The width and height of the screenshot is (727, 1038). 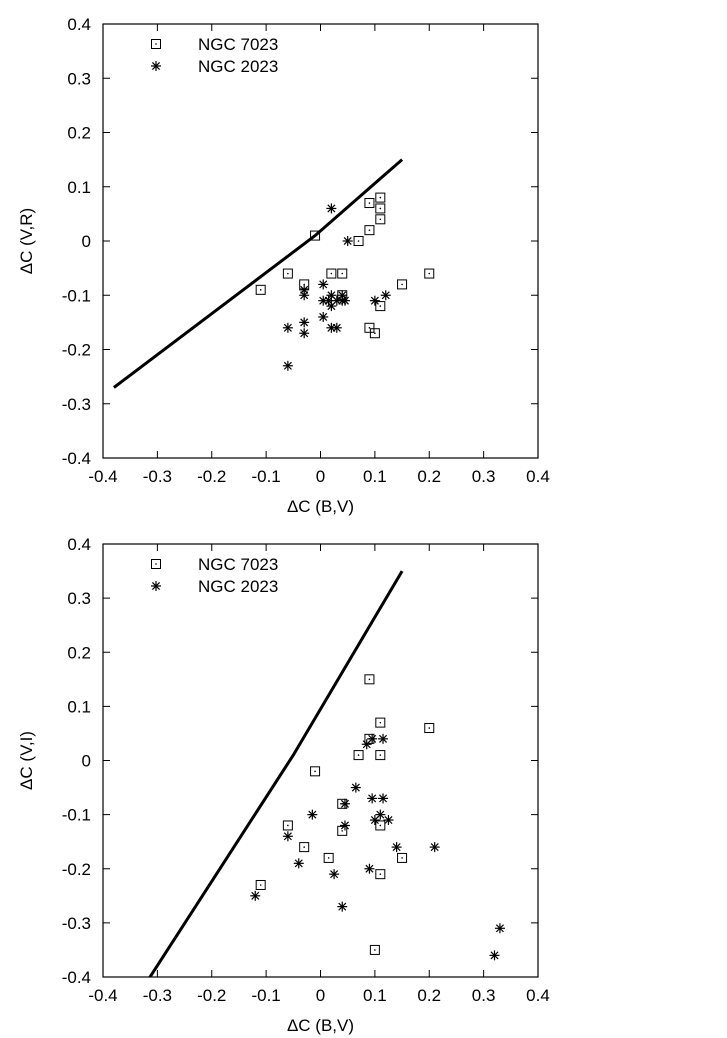 I want to click on series-star, so click(x=377, y=847).